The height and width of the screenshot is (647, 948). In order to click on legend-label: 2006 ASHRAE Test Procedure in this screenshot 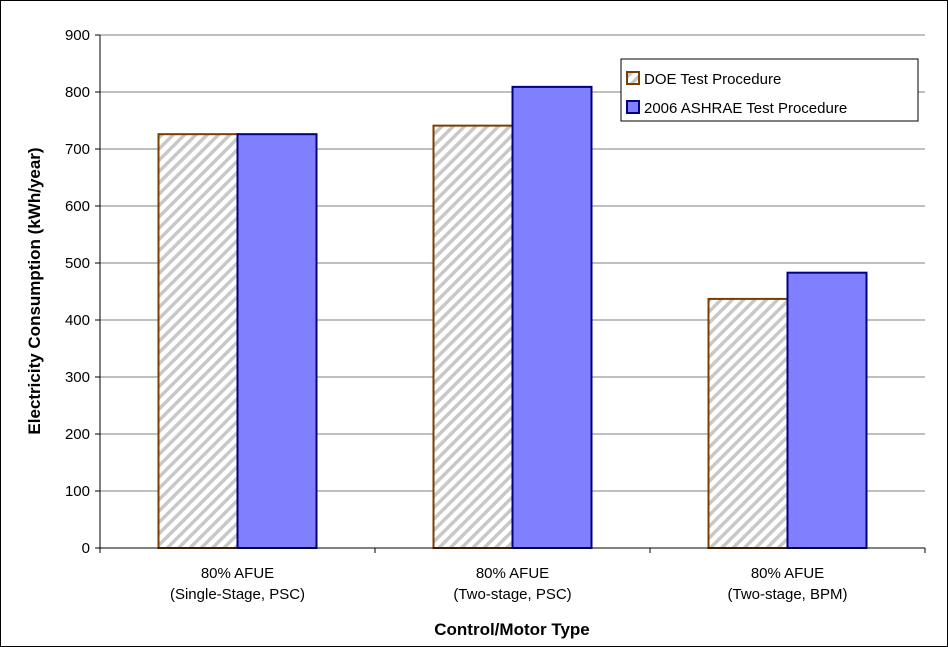, I will do `click(745, 108)`.